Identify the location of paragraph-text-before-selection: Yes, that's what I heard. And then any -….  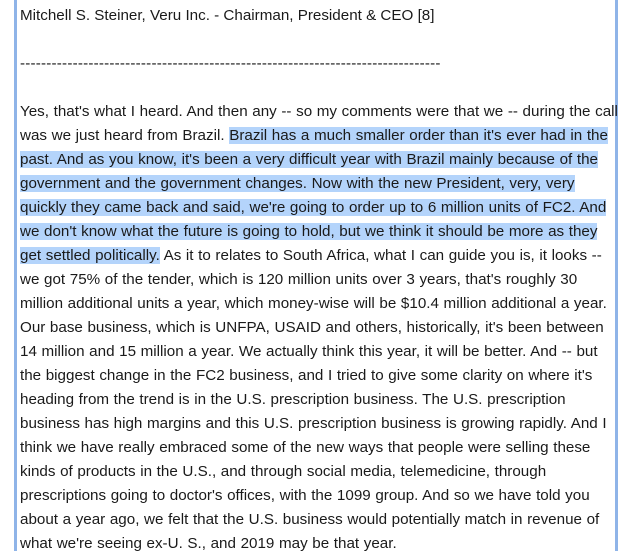
(319, 123).